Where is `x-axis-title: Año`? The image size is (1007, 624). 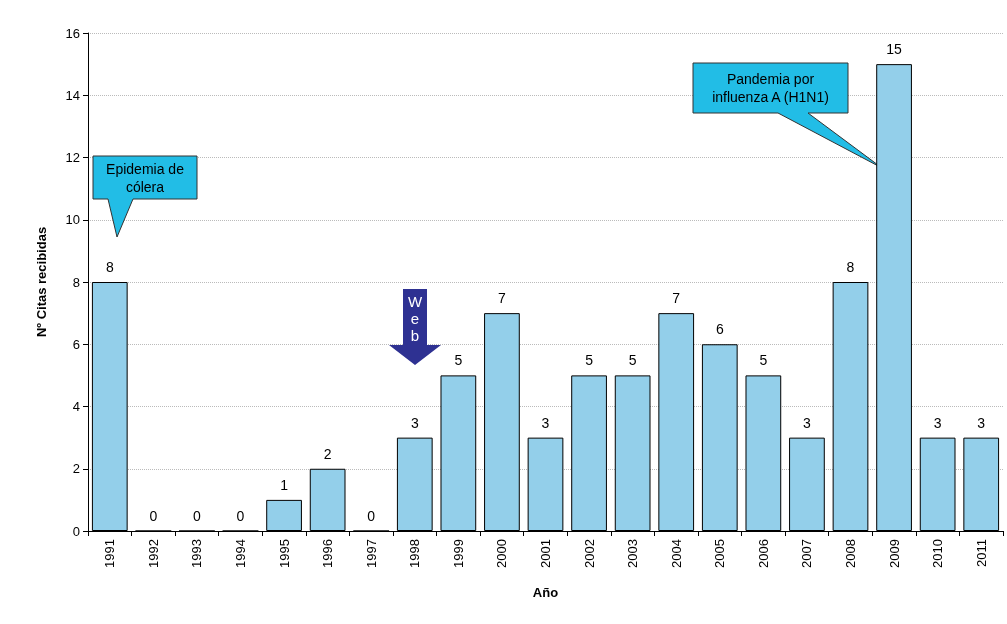 x-axis-title: Año is located at coordinates (545, 592).